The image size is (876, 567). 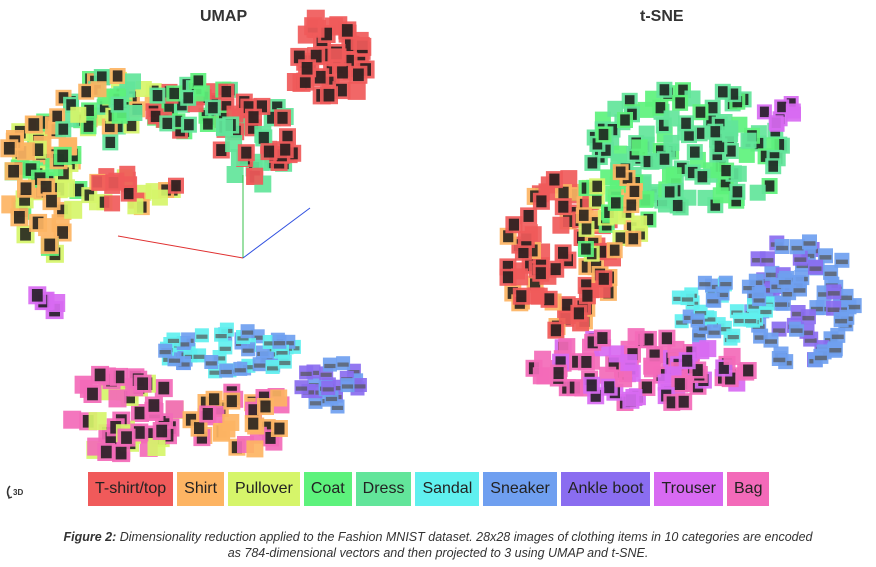 I want to click on view-3d-toggle-button: 3D, so click(x=16, y=492).